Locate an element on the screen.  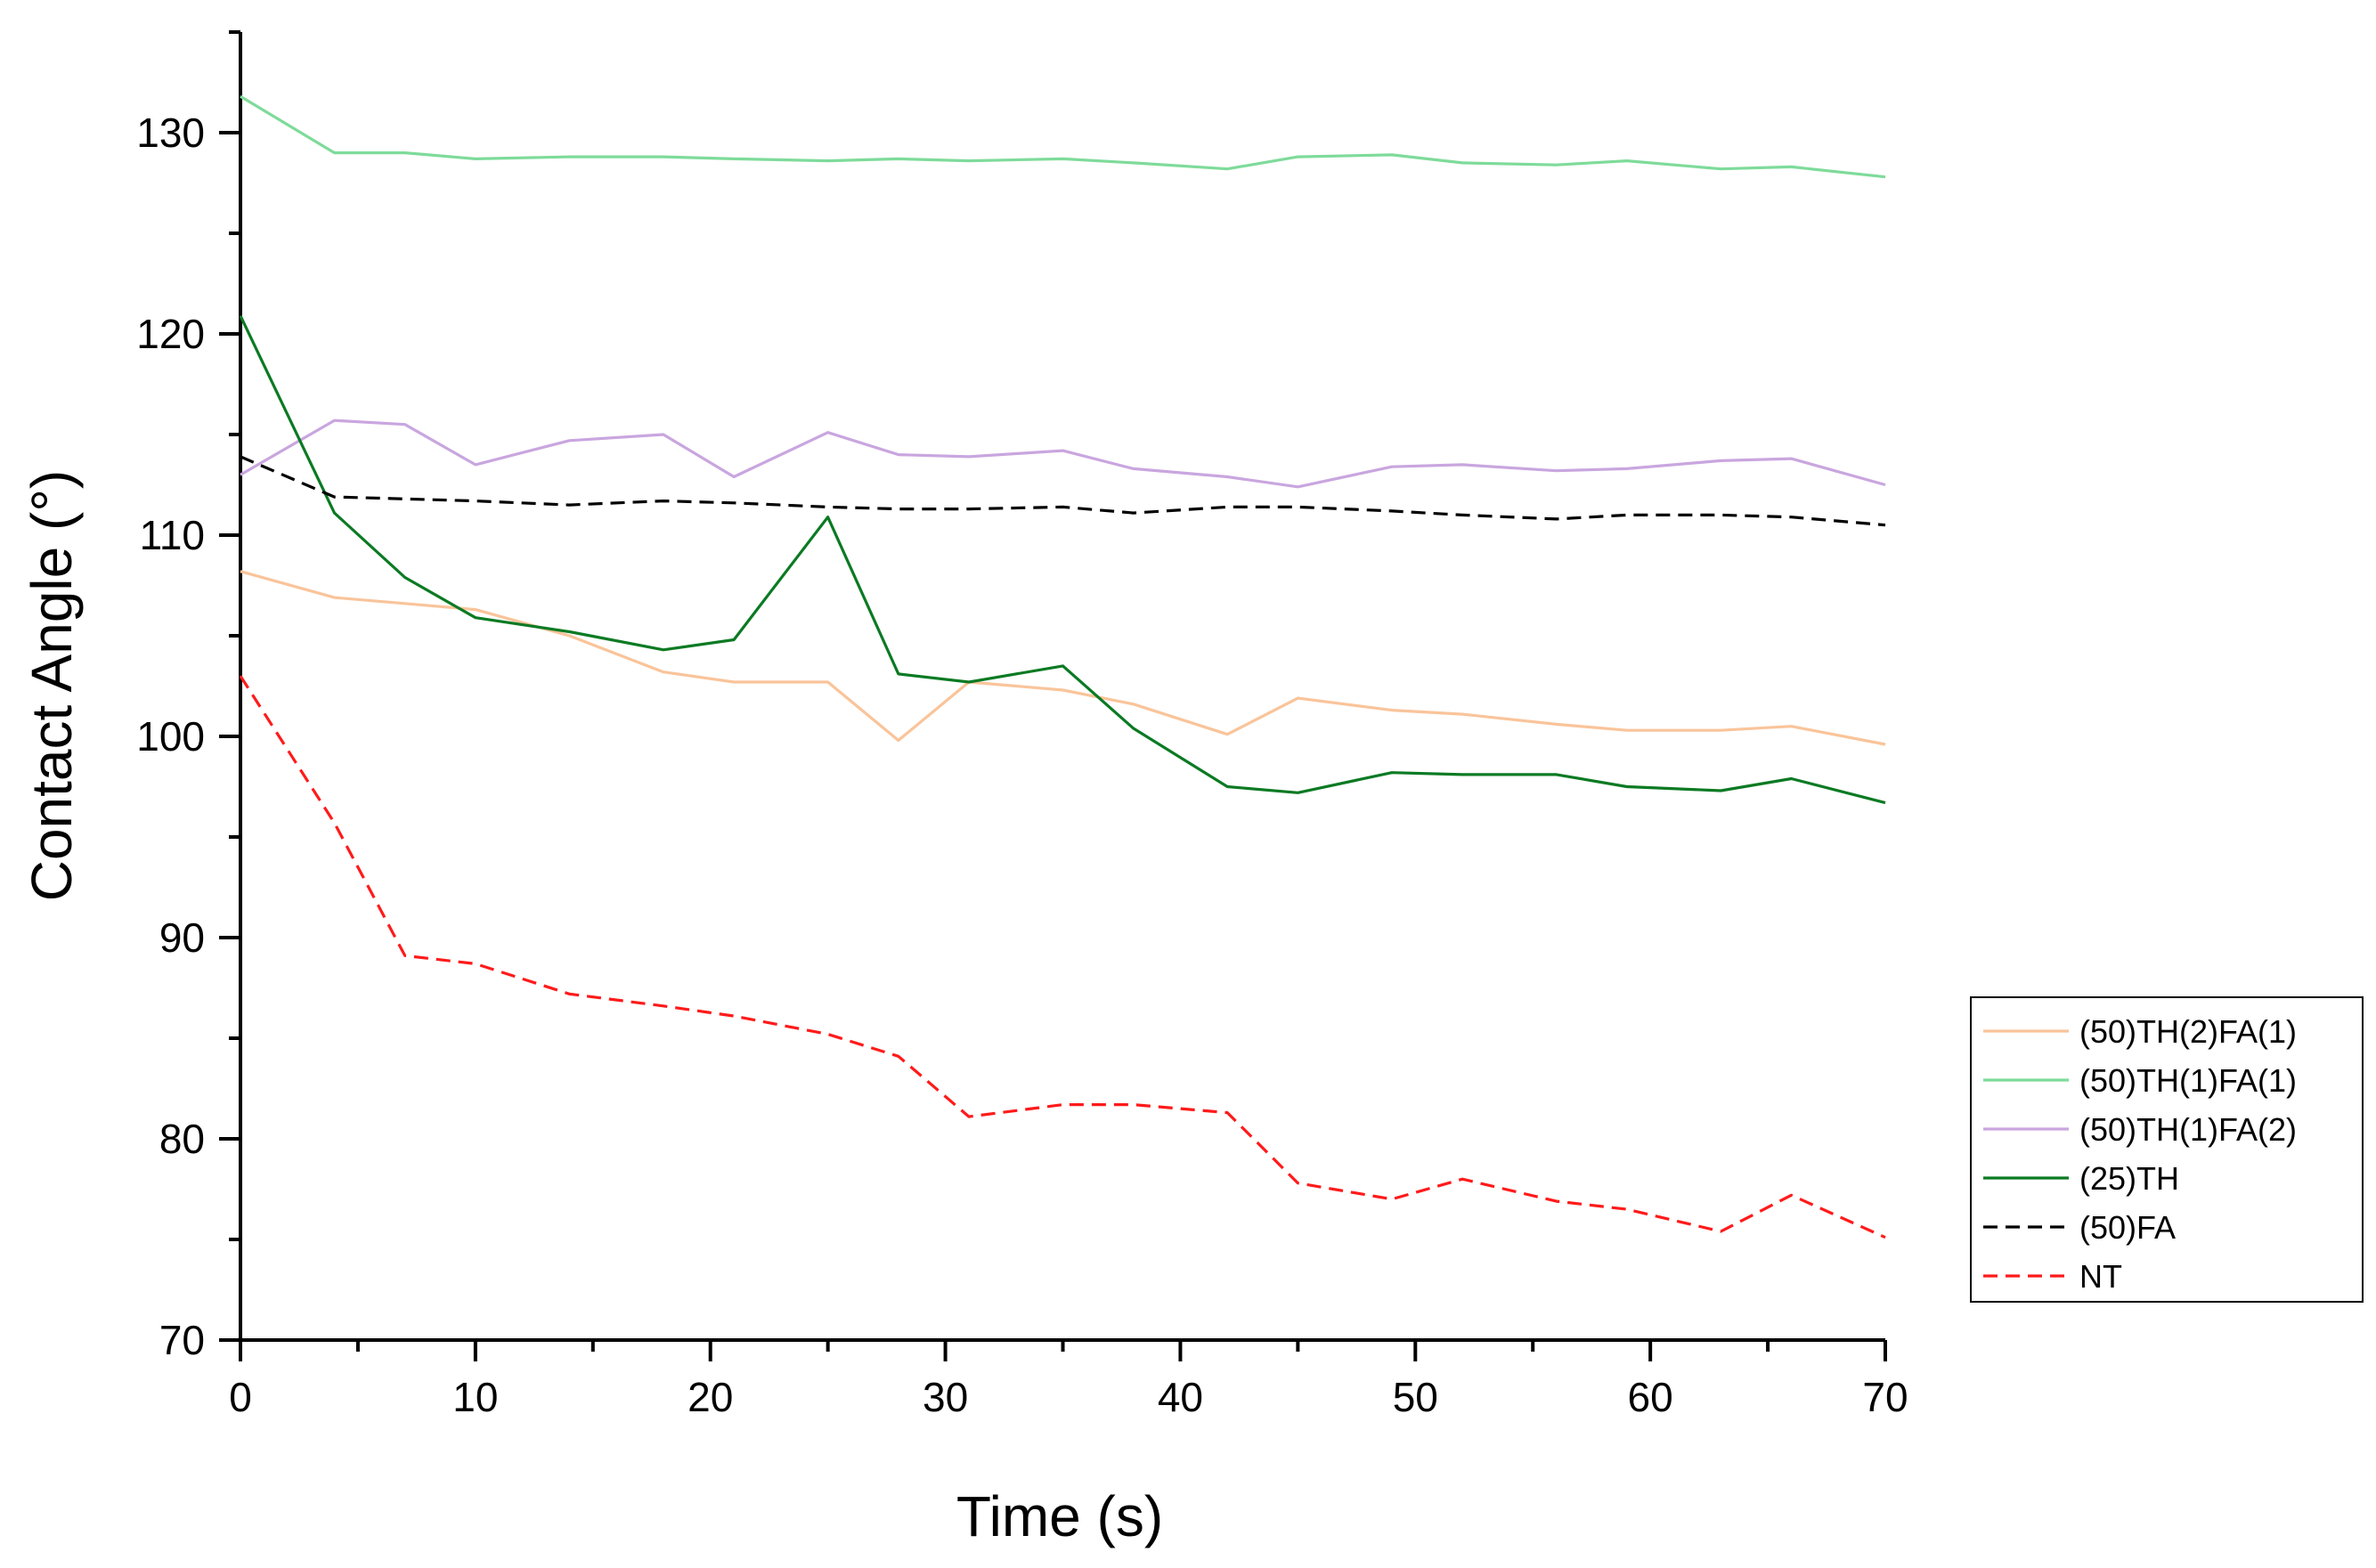
x-tick-label: 60 is located at coordinates (1650, 1397).